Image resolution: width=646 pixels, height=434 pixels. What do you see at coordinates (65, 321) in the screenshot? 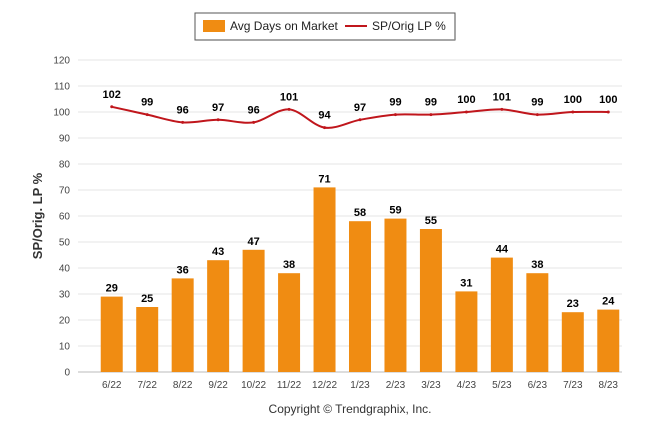
I see `y-tick-label: 20` at bounding box center [65, 321].